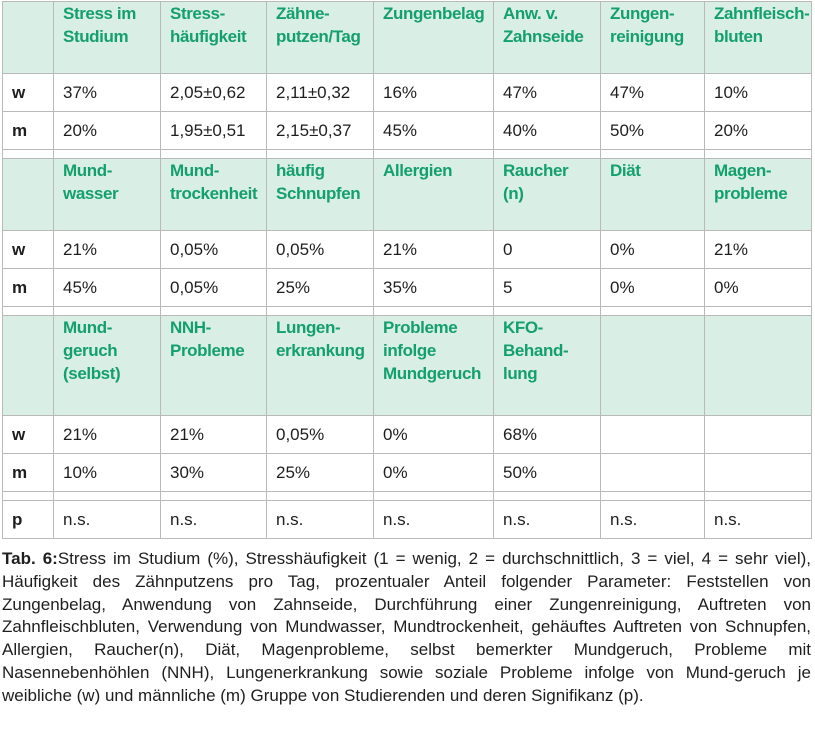 Image resolution: width=815 pixels, height=731 pixels. What do you see at coordinates (652, 194) in the screenshot?
I see `column-header: Diät` at bounding box center [652, 194].